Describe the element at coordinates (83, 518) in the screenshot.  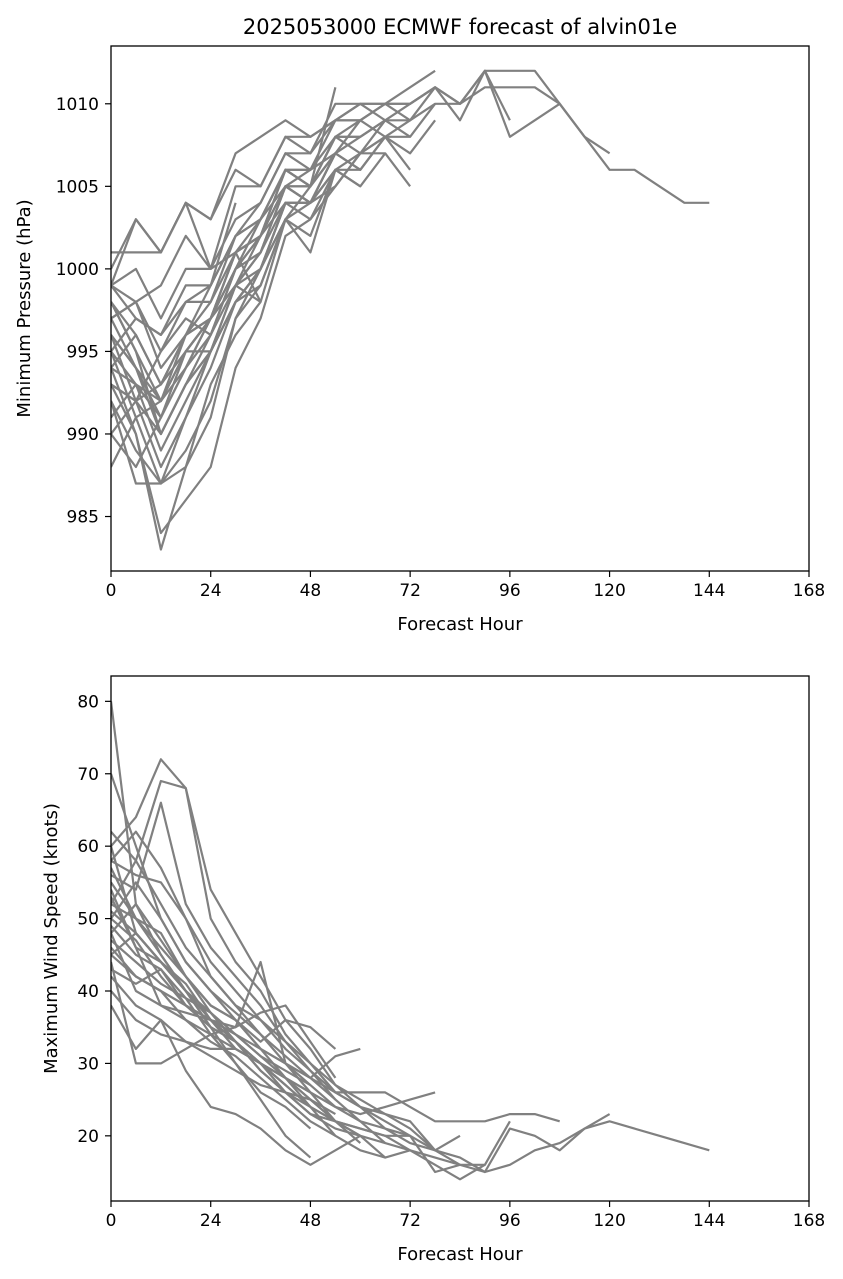
I see `y-tick-label: 985` at that location.